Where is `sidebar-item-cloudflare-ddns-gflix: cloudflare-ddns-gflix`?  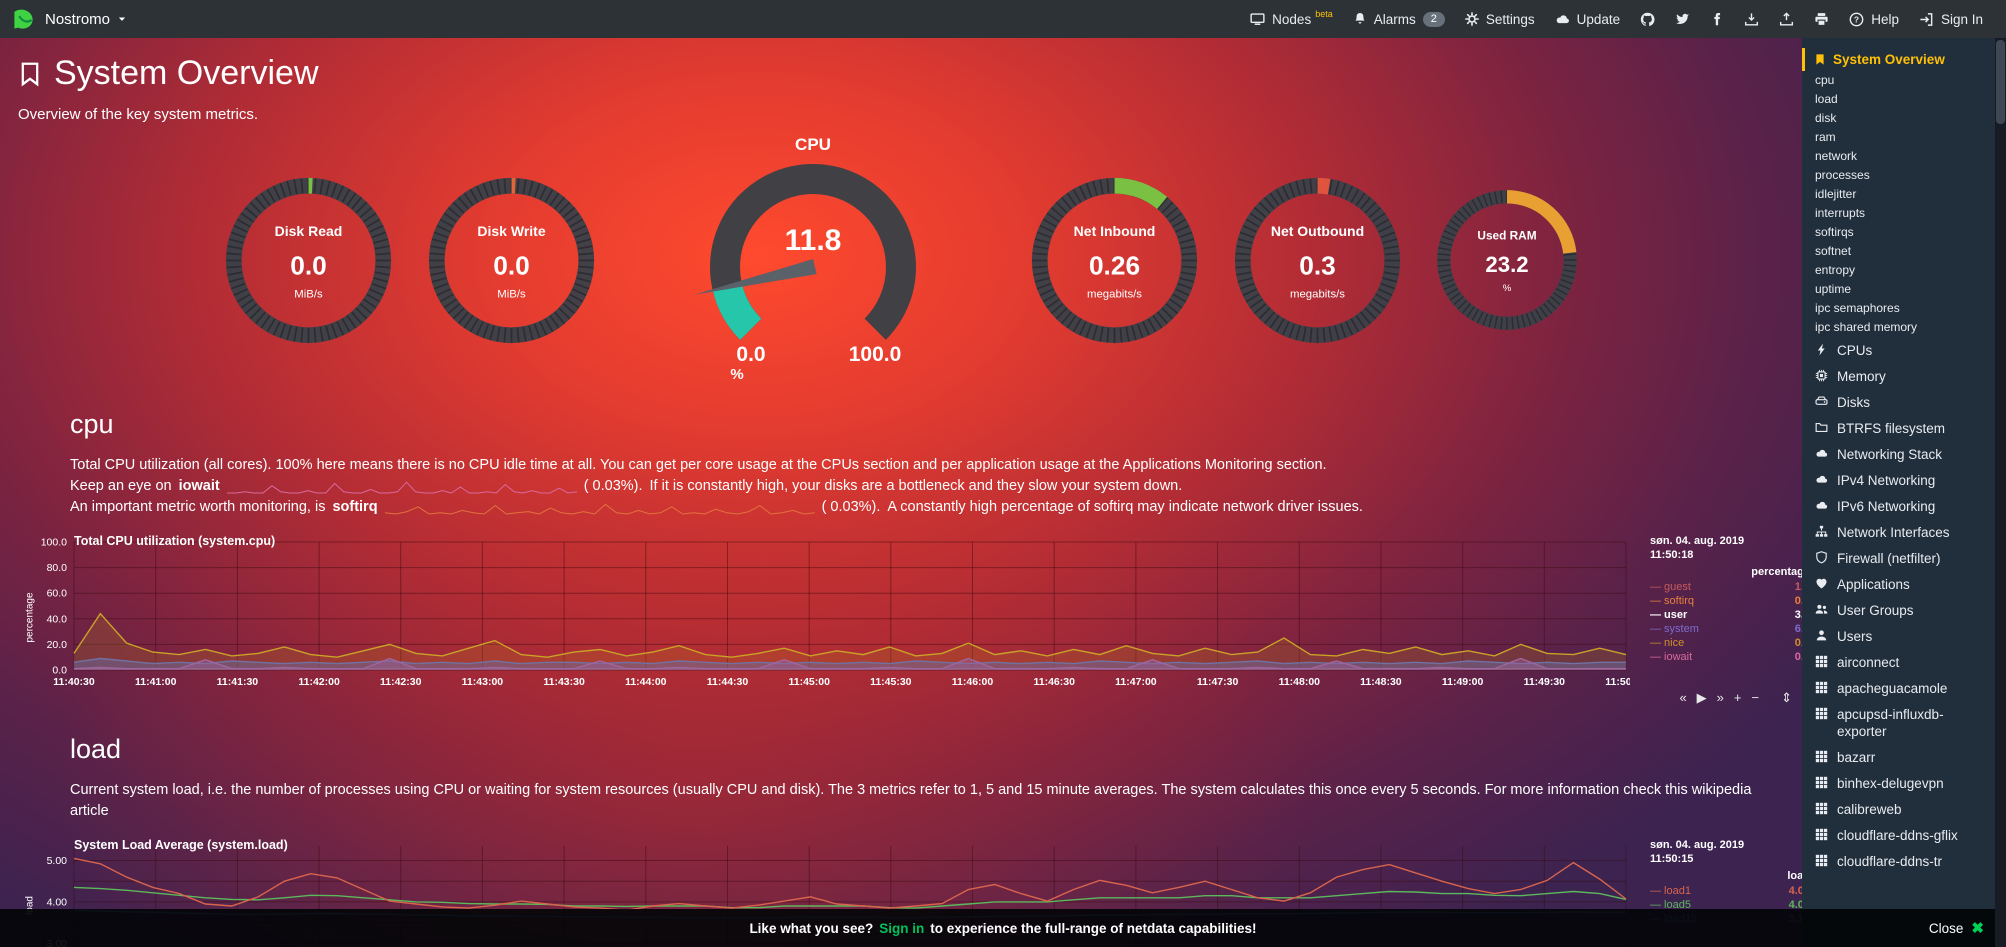 sidebar-item-cloudflare-ddns-gflix: cloudflare-ddns-gflix is located at coordinates (1898, 835).